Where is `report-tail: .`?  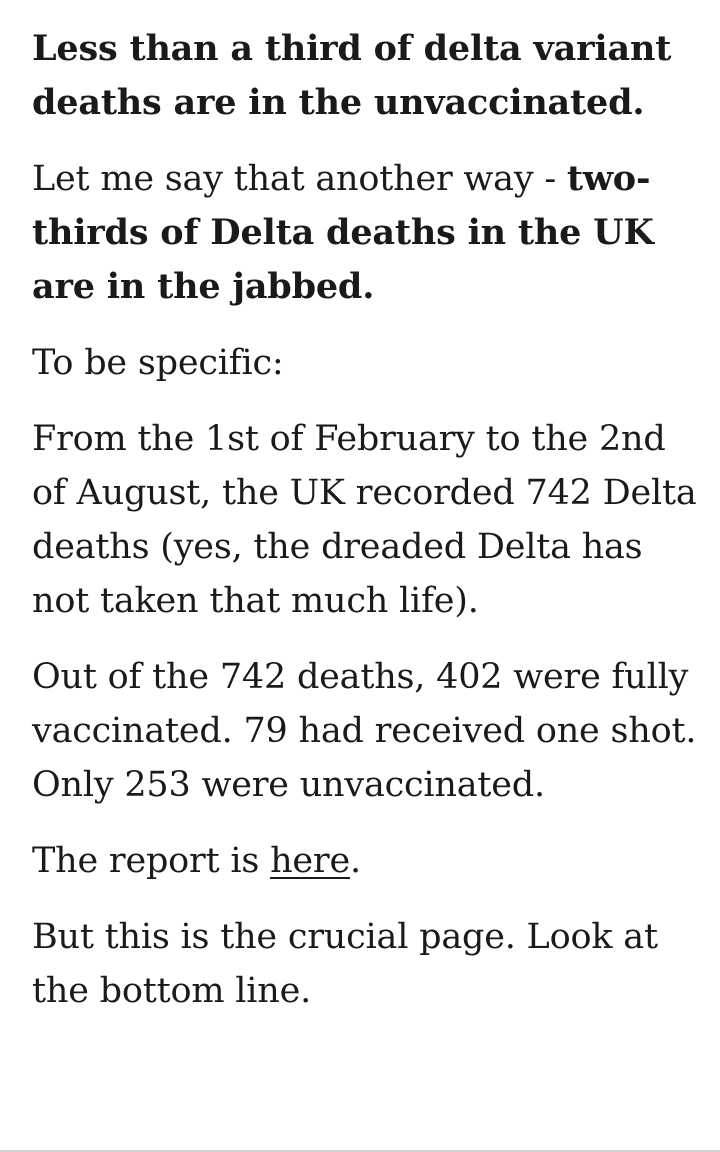
report-tail: . is located at coordinates (355, 861).